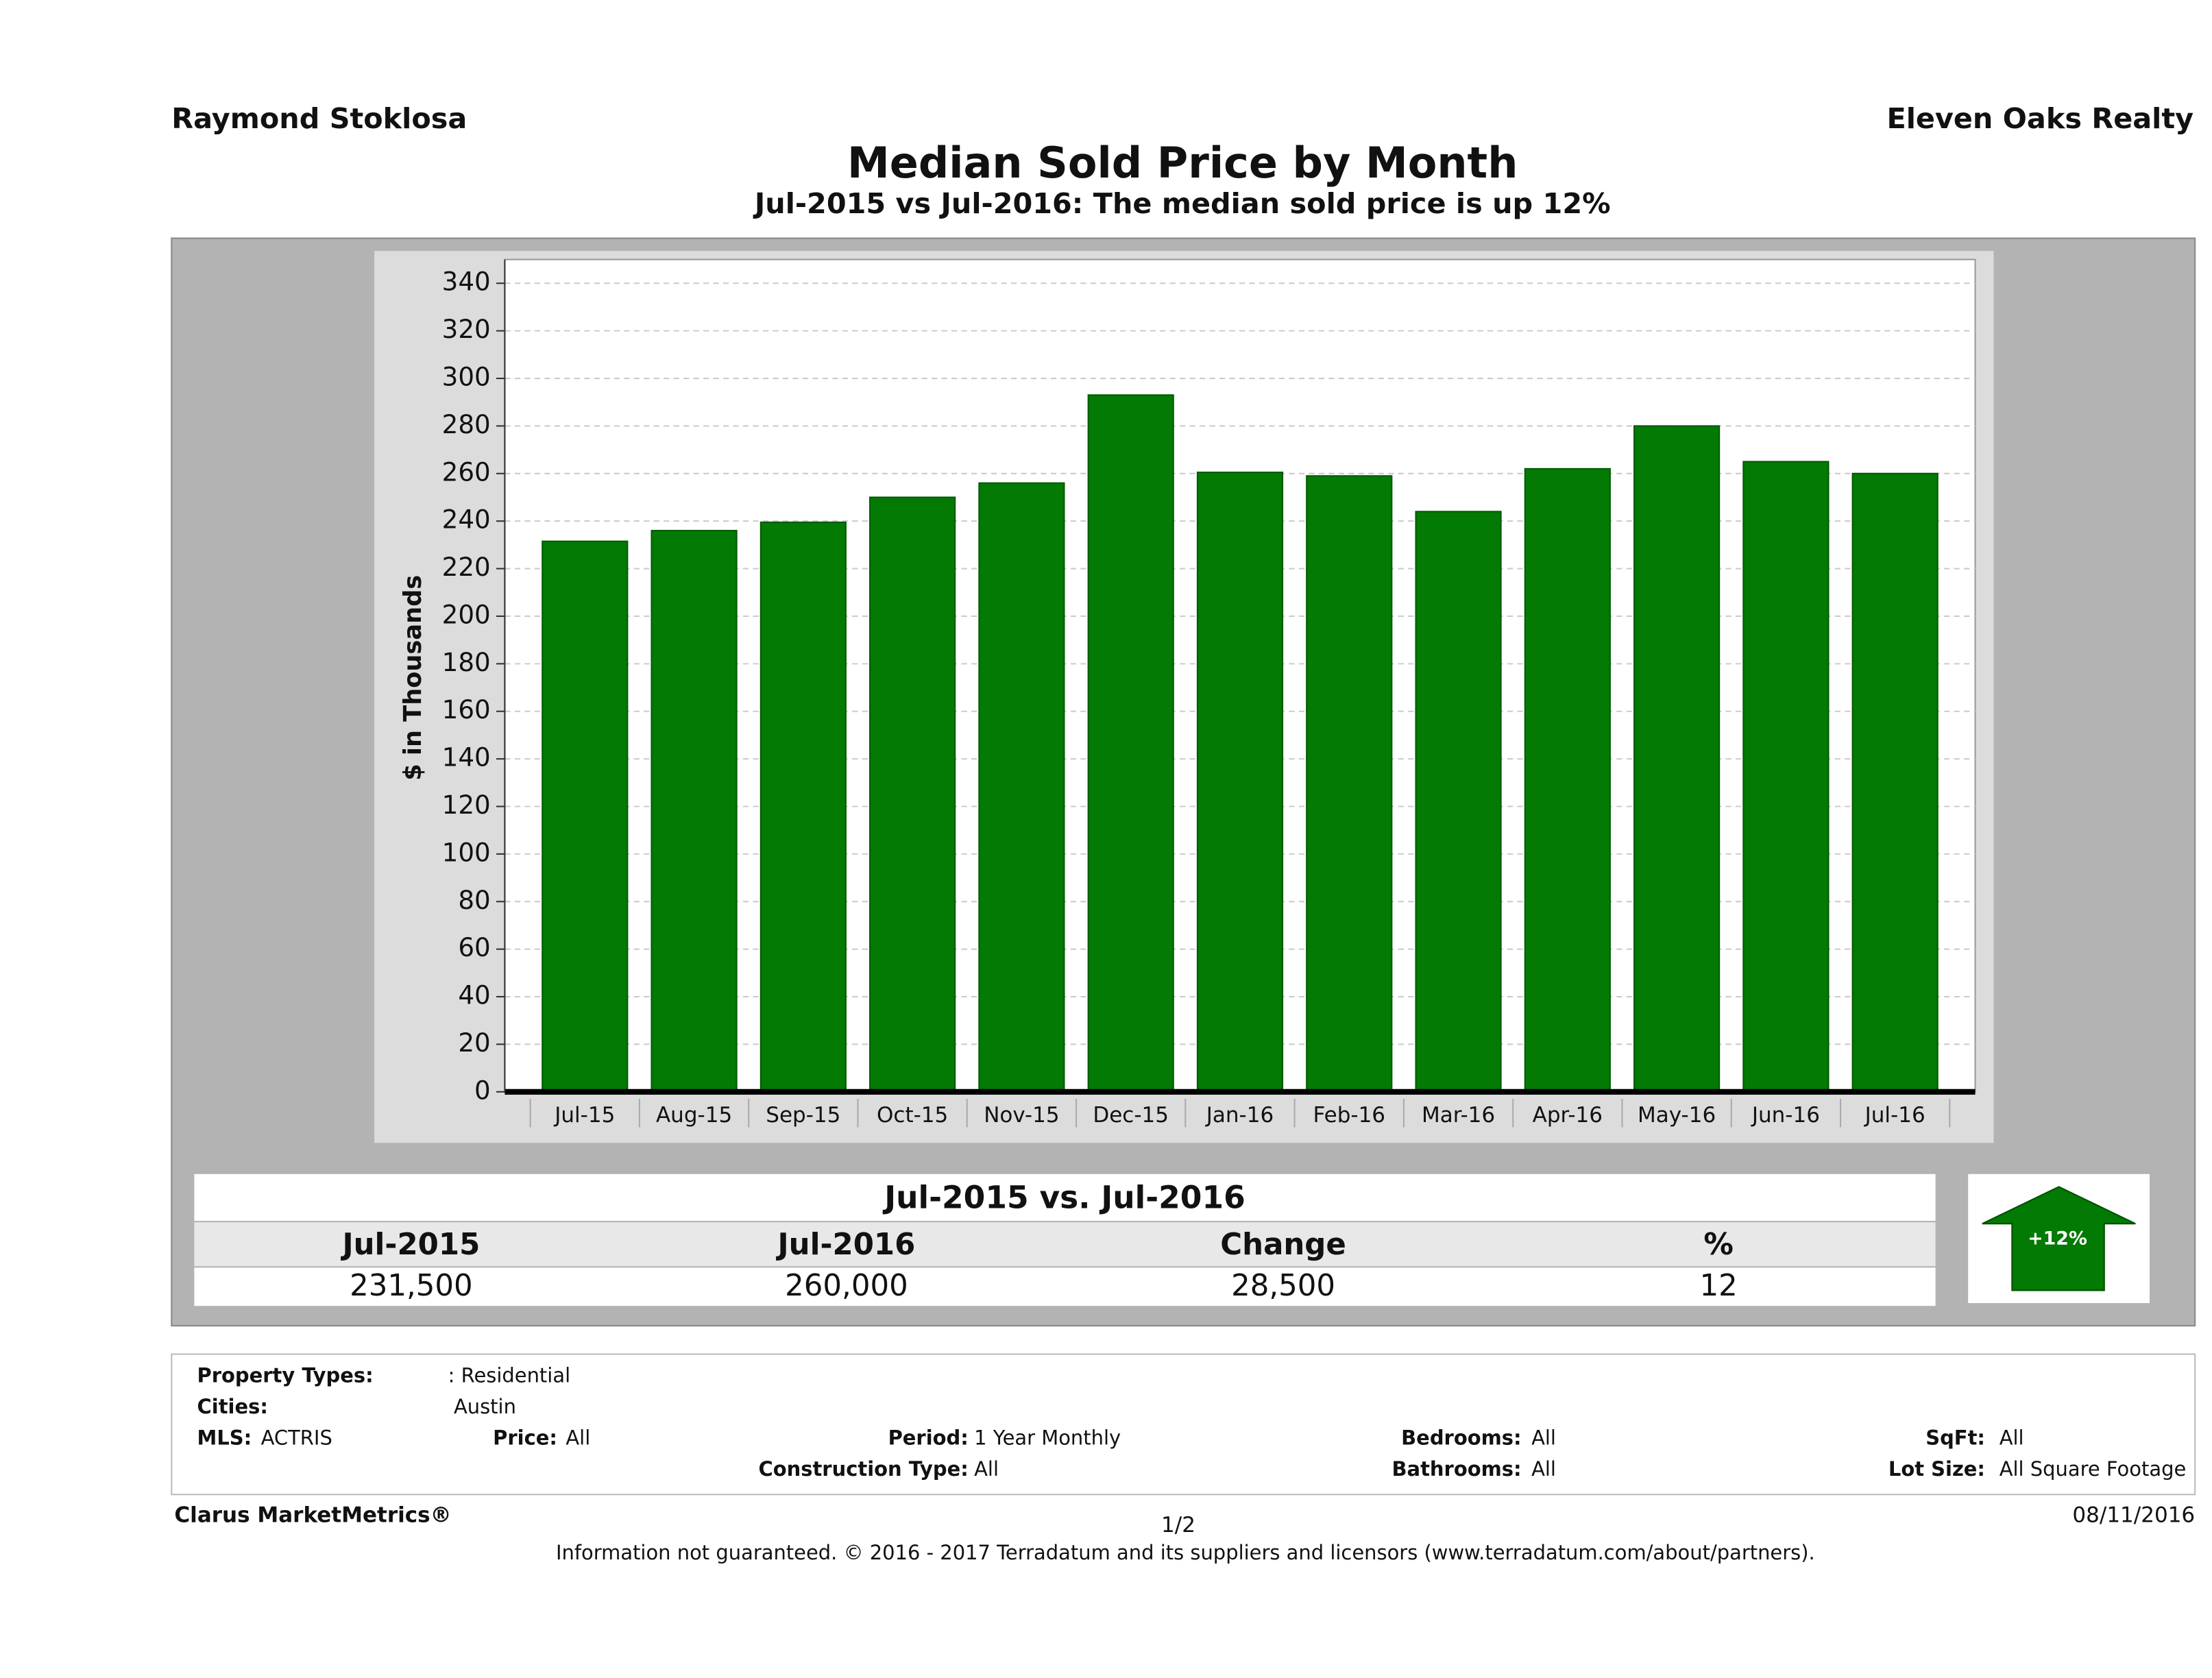 This screenshot has height=1678, width=2212. Describe the element at coordinates (224, 1438) in the screenshot. I see `criteria-label: MLS:` at that location.